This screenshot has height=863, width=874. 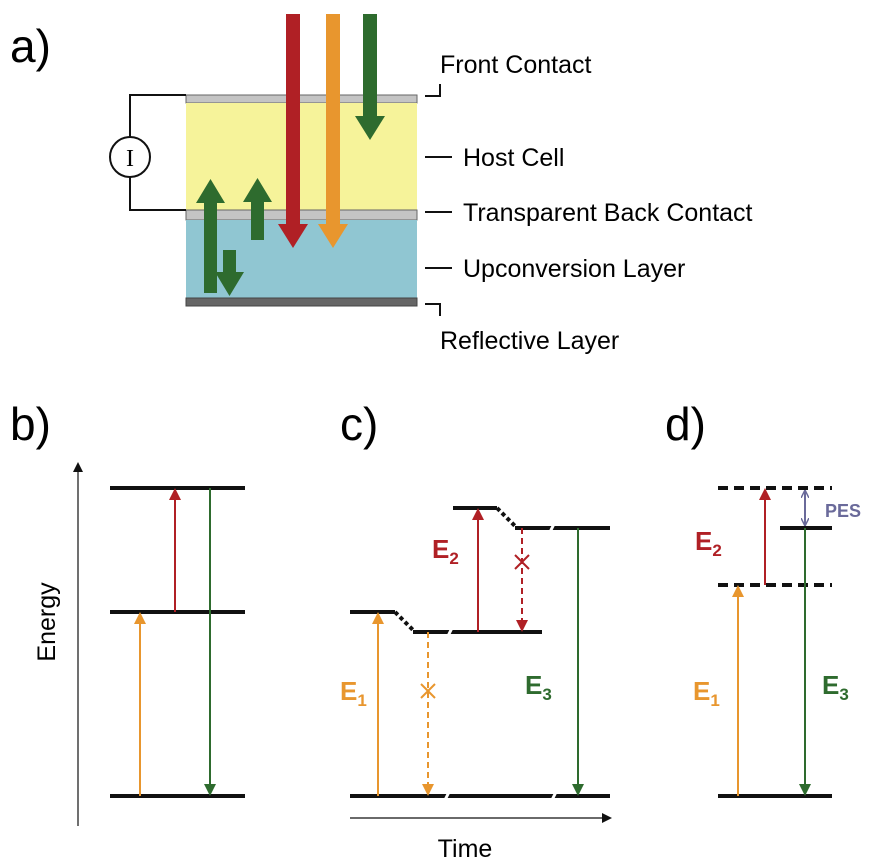 I want to click on layer-label: Reflective Layer, so click(x=529, y=341).